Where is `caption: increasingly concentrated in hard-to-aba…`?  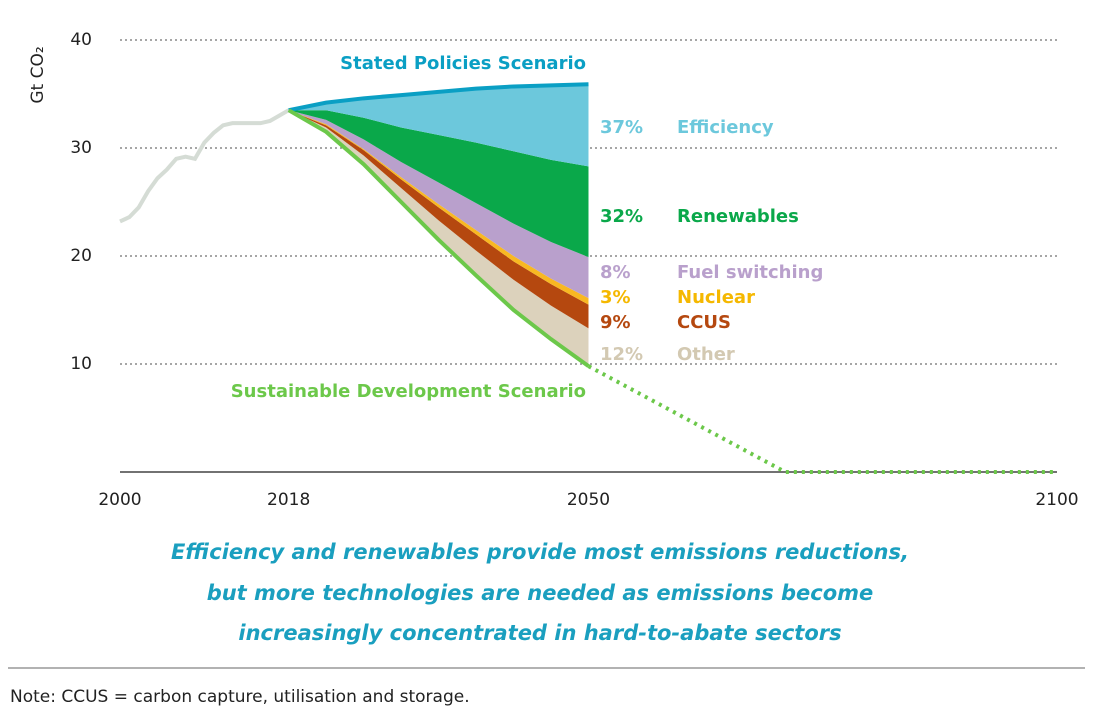
caption: increasingly concentrated in hard-to-aba… is located at coordinates (539, 633).